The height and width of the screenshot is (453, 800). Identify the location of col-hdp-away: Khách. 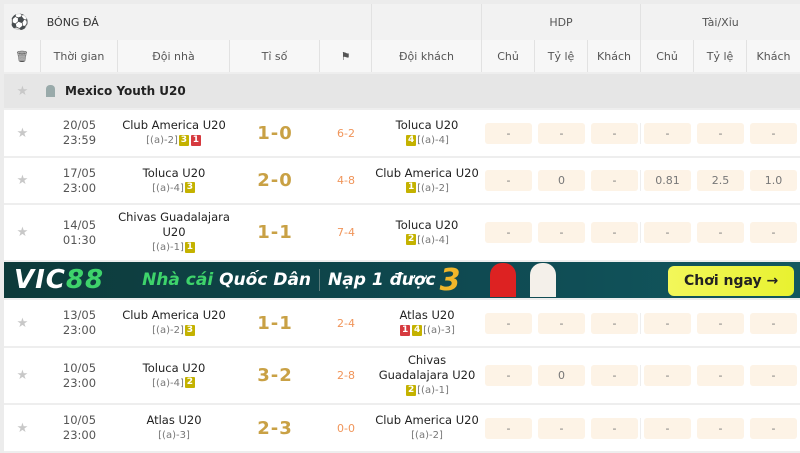
(614, 56).